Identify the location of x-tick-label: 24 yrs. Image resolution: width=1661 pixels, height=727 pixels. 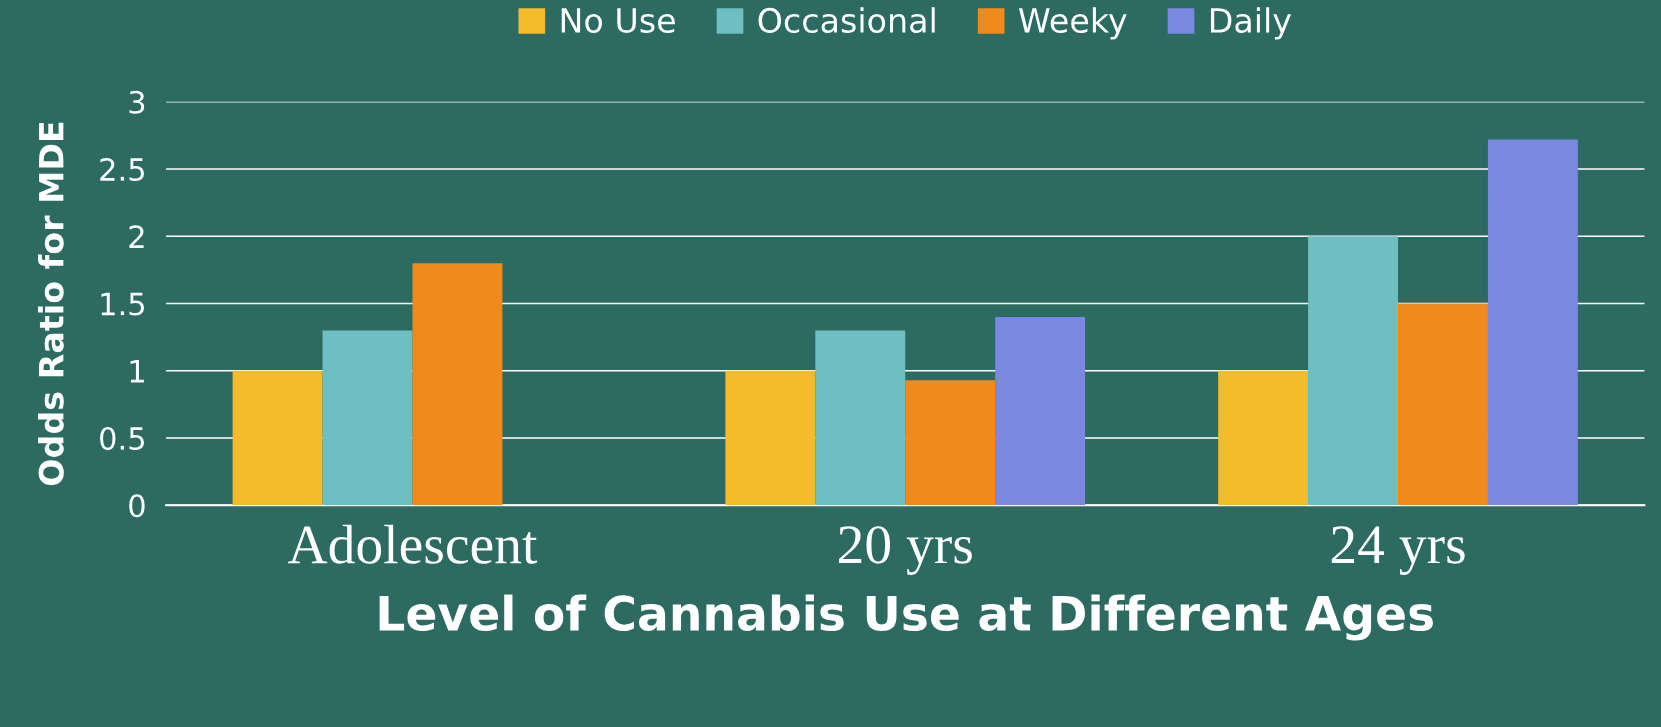
(1398, 551).